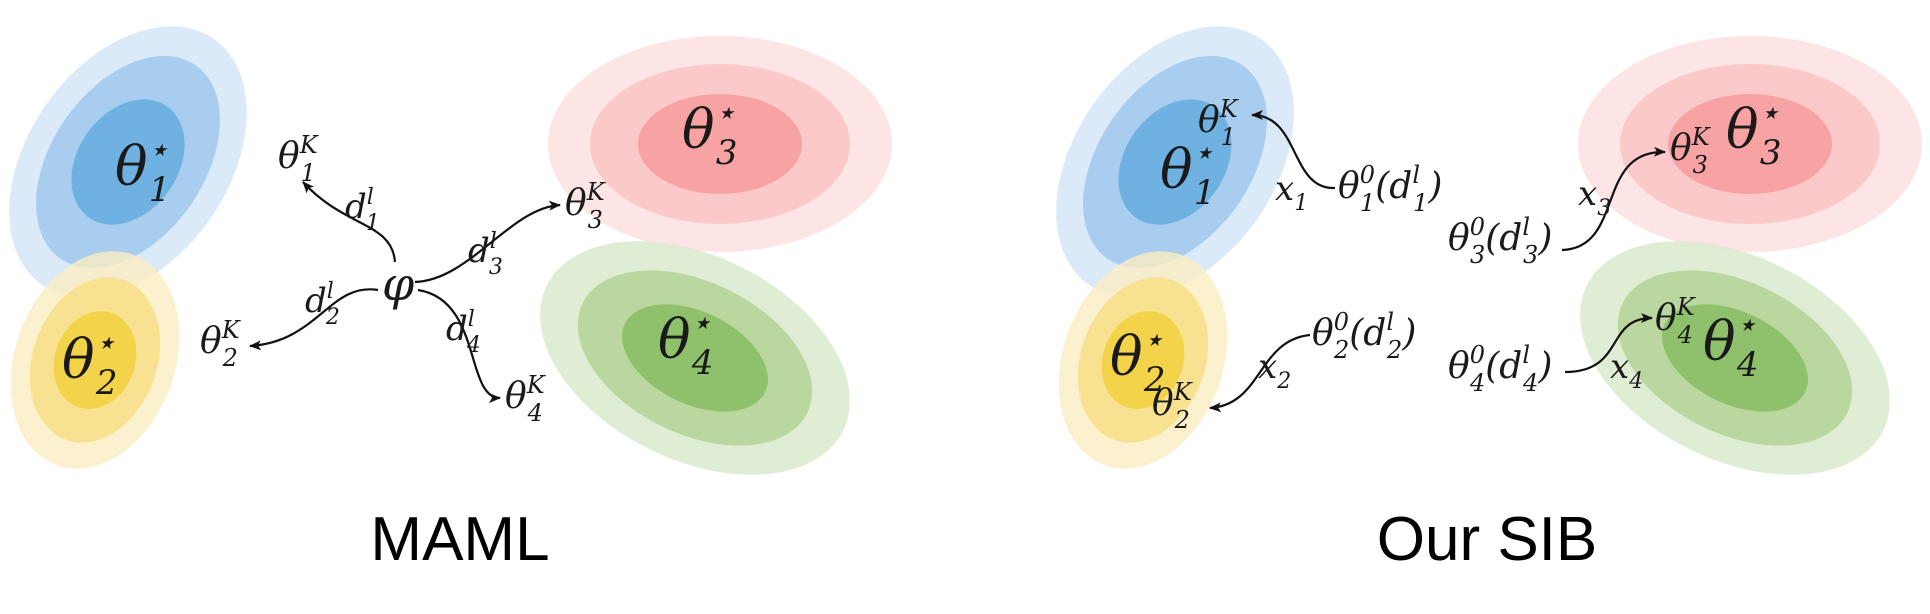  Describe the element at coordinates (1608, 343) in the screenshot. I see `arrow-init4-to-theta4-K` at that location.